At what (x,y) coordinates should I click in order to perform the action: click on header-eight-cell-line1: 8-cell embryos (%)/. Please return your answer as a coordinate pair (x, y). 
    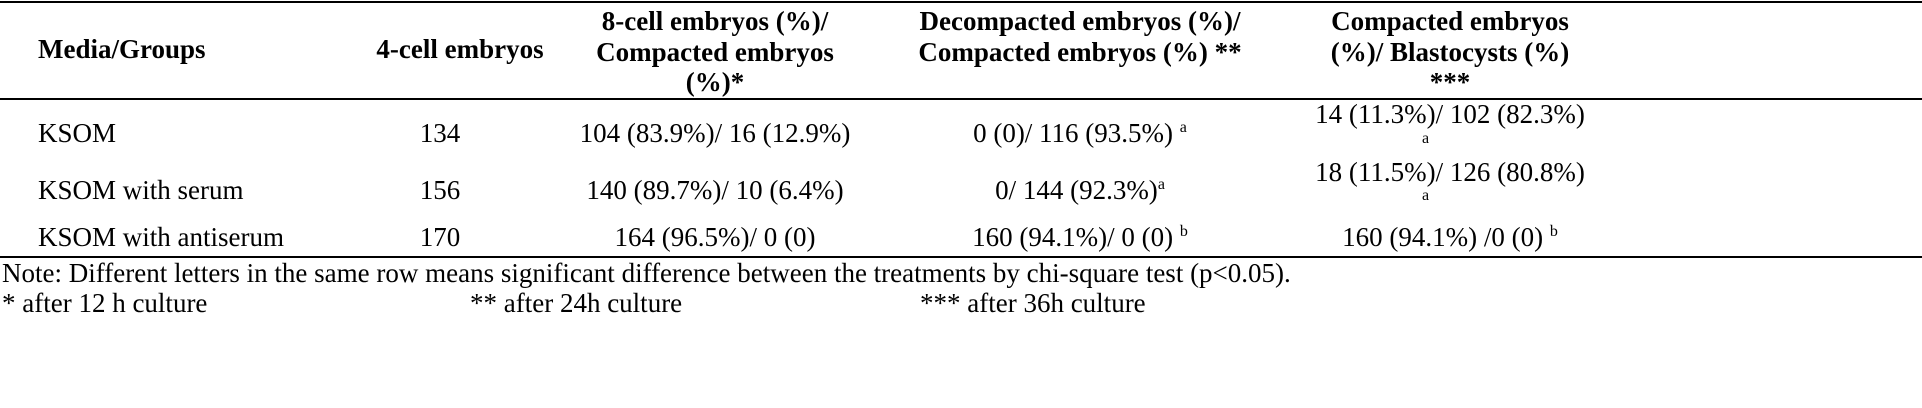
    Looking at the image, I should click on (715, 21).